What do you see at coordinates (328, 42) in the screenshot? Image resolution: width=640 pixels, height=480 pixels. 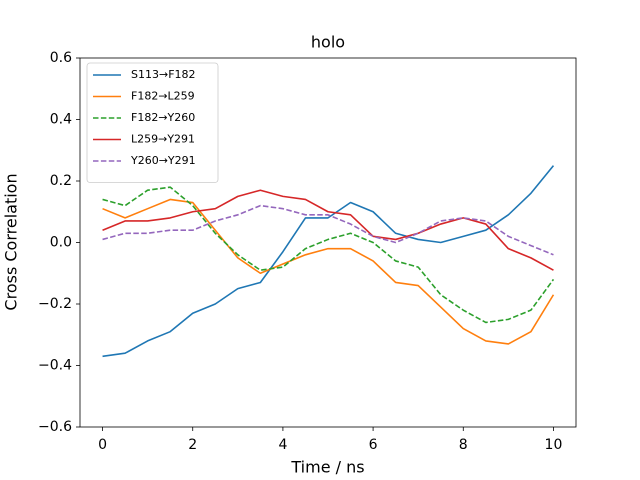 I see `chart-title: holo` at bounding box center [328, 42].